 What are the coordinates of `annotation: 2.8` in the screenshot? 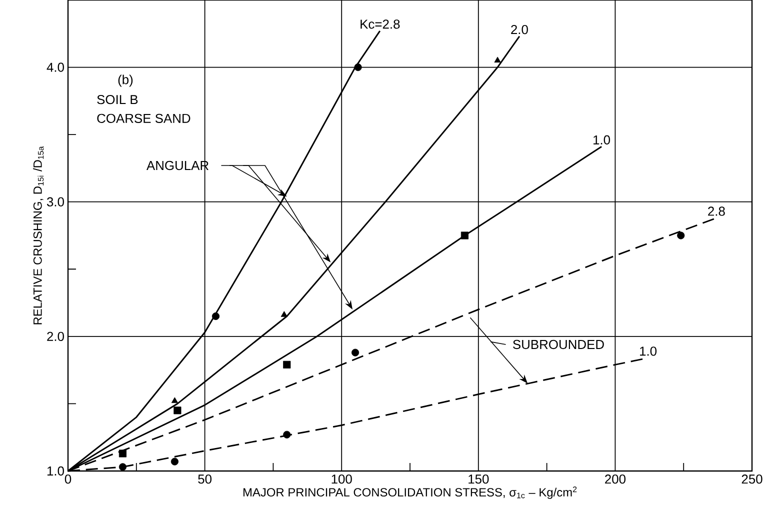 It's located at (716, 211).